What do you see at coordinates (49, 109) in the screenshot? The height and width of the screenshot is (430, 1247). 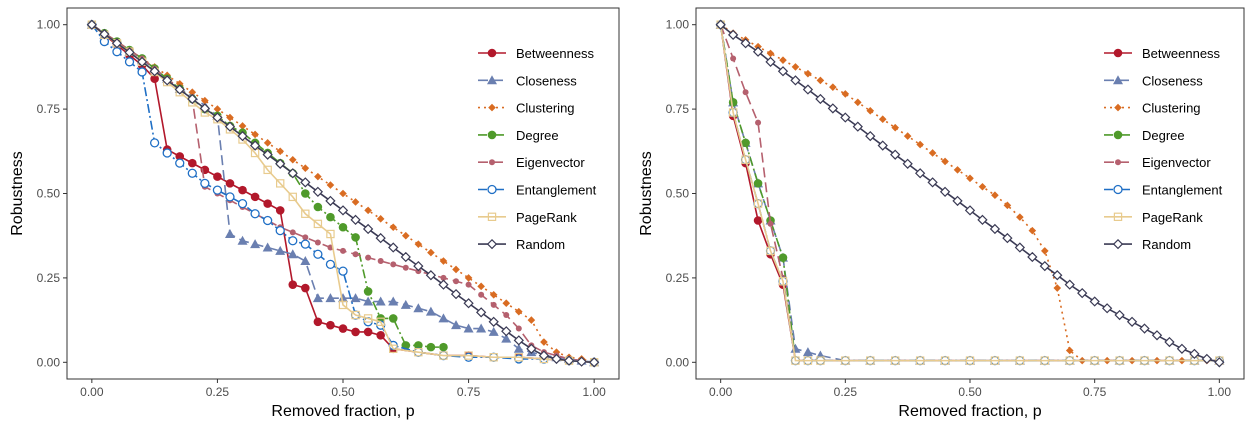 I see `y-tick-label: 0.75` at bounding box center [49, 109].